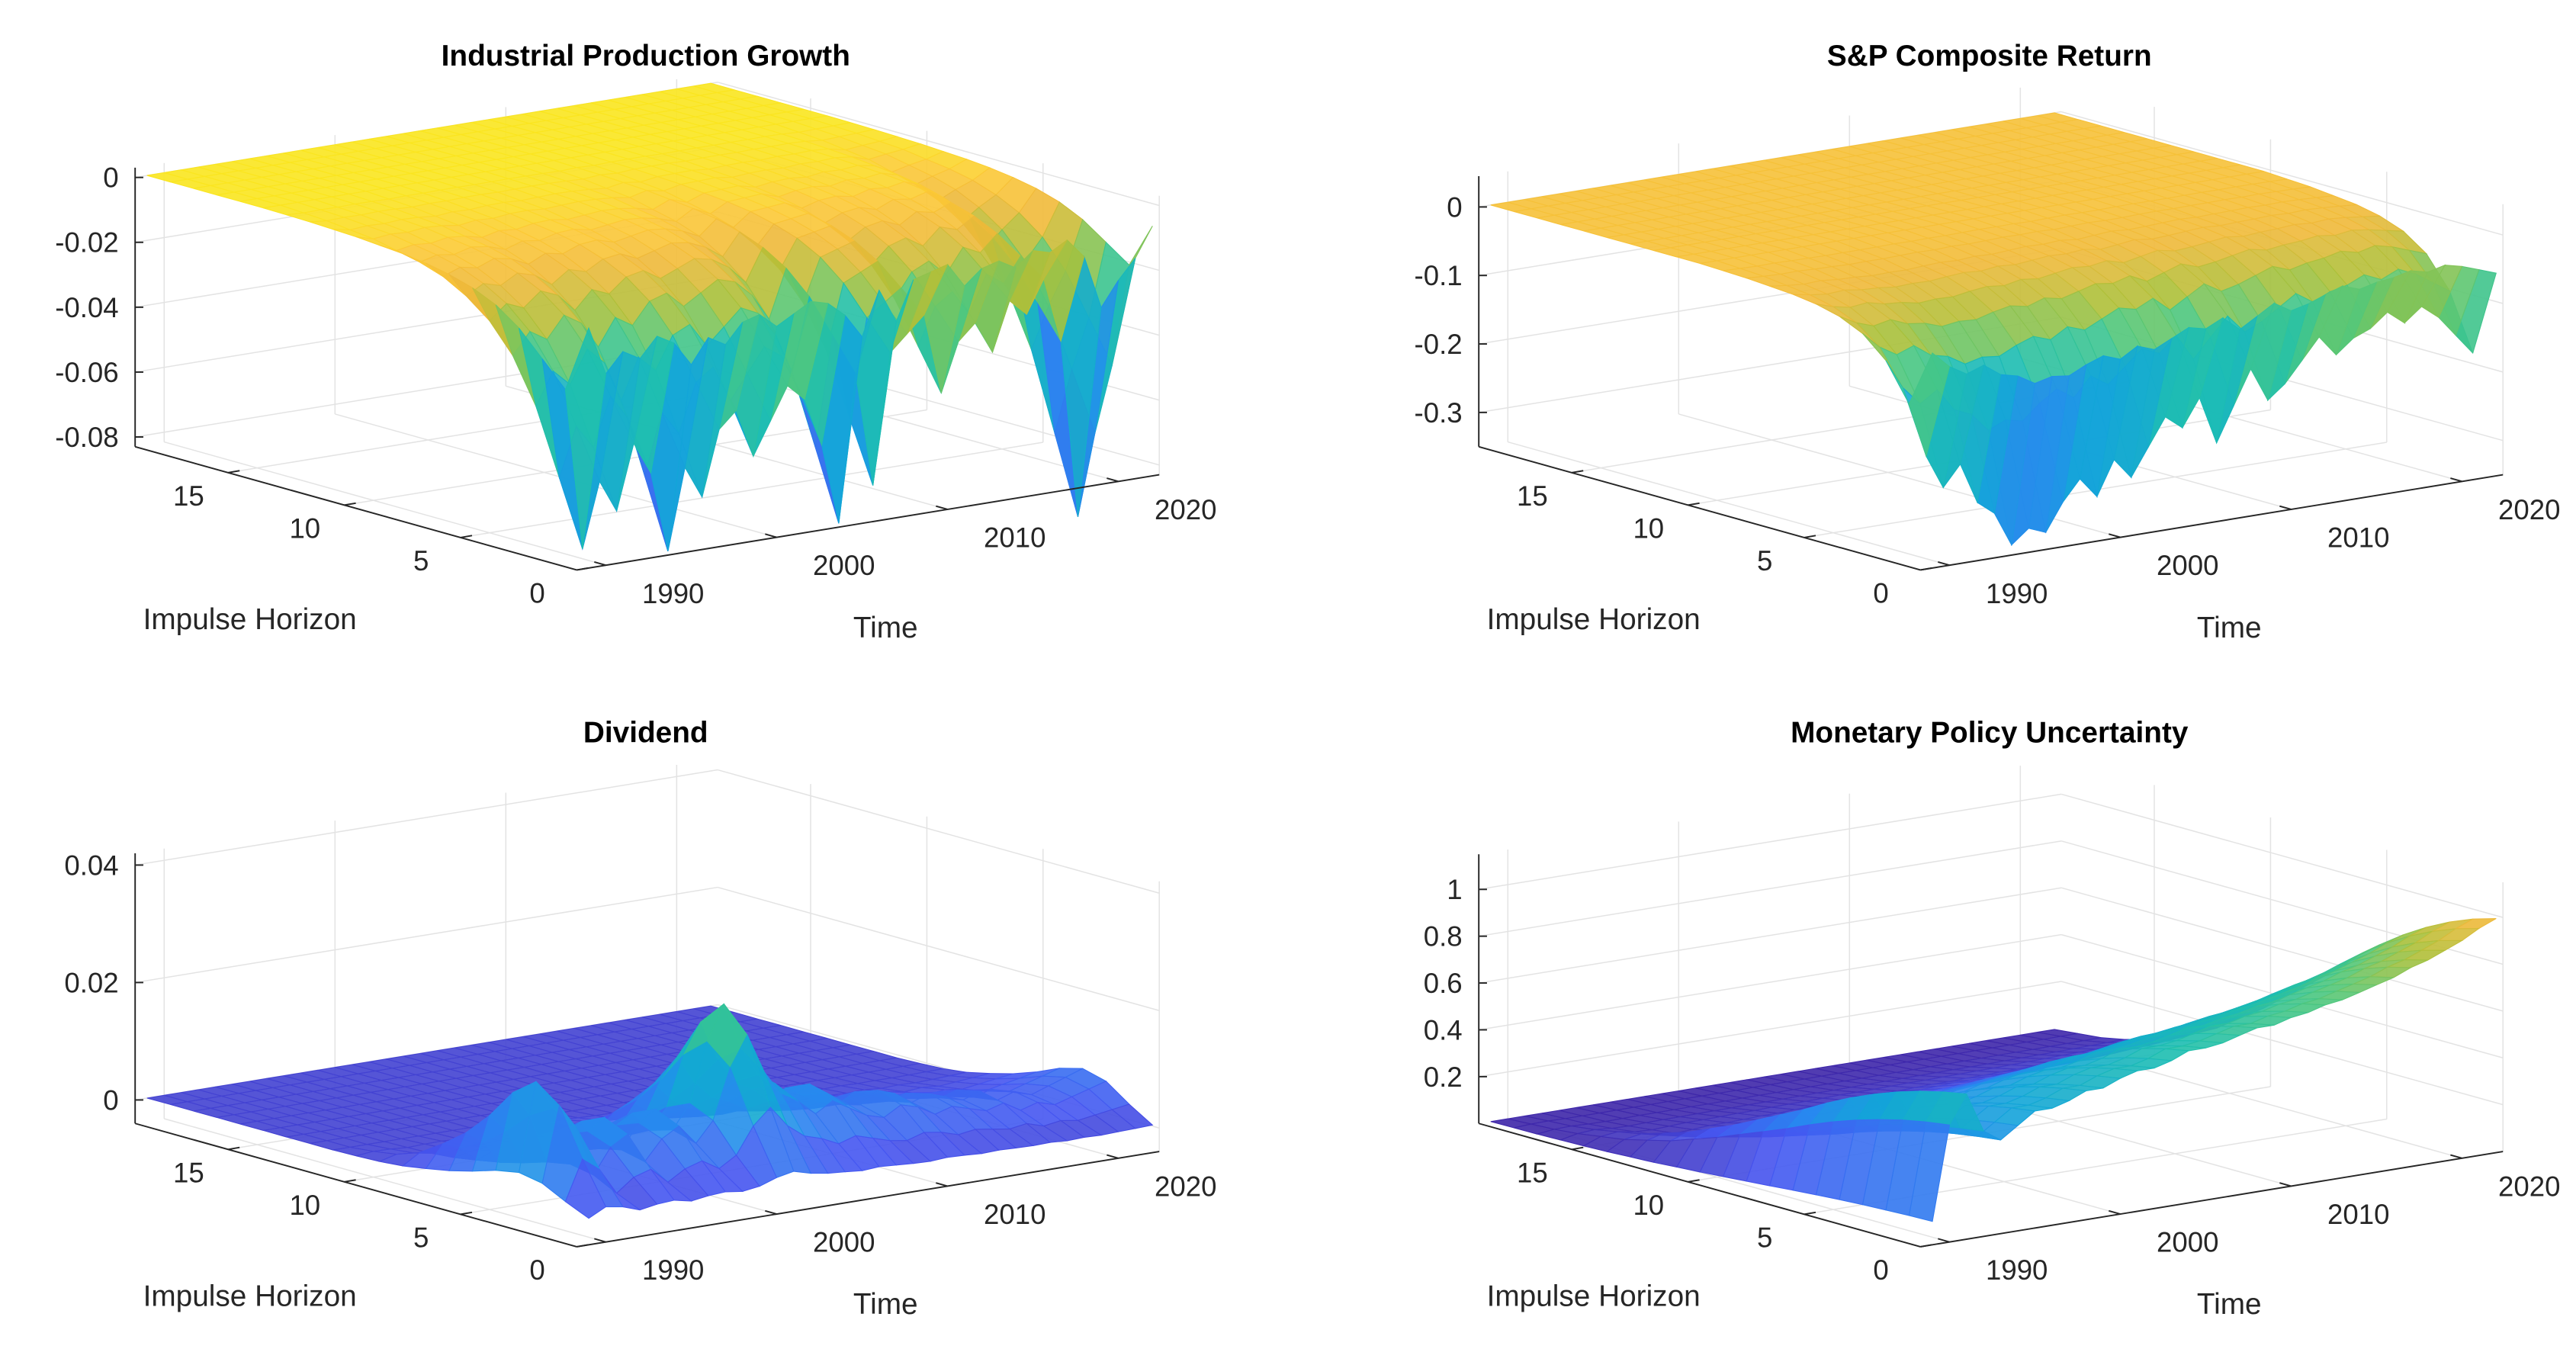  I want to click on z-tick-label: -0.2, so click(1439, 344).